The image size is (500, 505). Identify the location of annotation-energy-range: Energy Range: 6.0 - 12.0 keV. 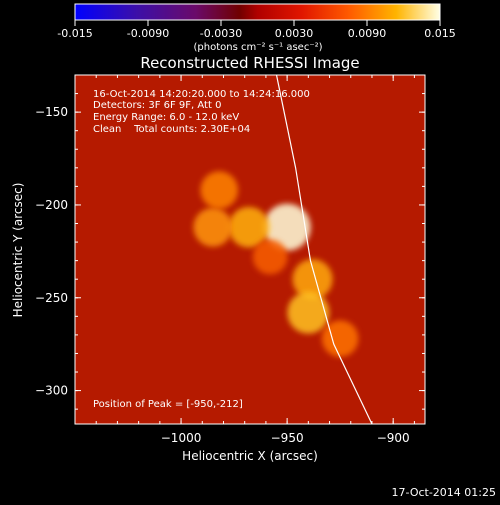
(166, 117).